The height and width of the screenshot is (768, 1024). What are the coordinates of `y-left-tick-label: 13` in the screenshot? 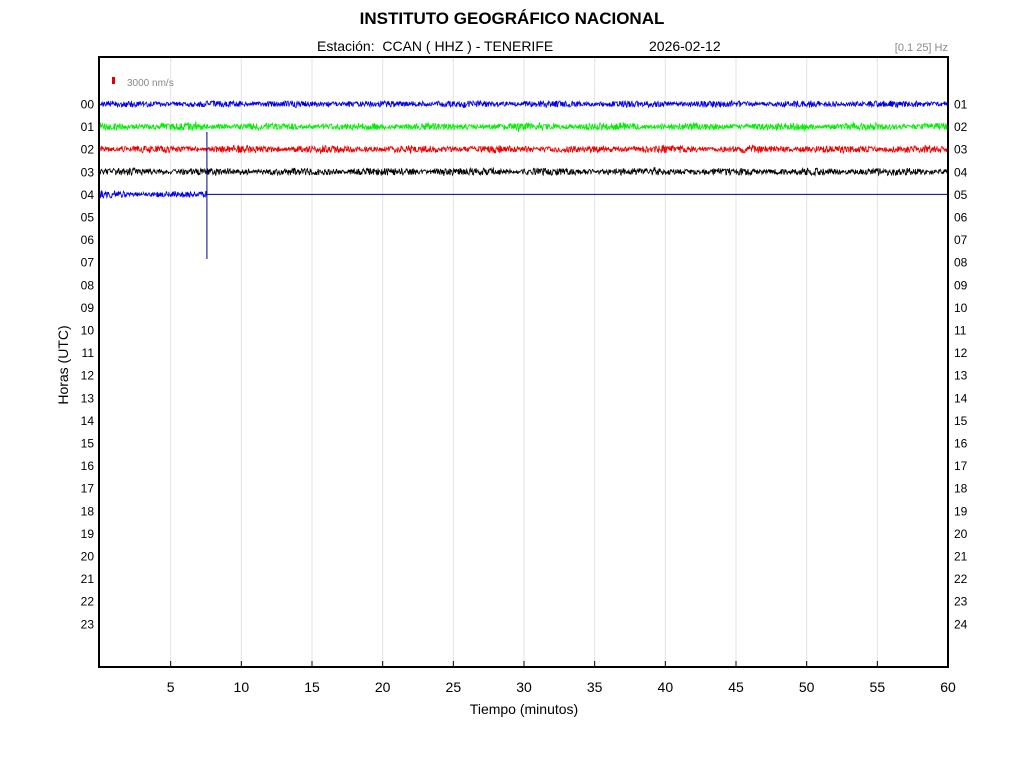 It's located at (88, 398).